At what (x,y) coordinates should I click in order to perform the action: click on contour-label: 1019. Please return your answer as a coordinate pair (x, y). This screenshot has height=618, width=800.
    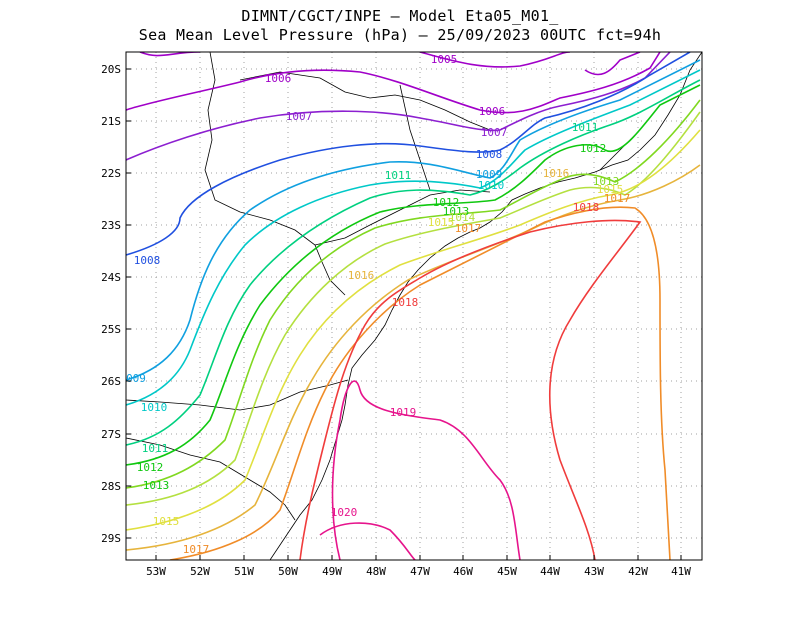
    Looking at the image, I should click on (403, 412).